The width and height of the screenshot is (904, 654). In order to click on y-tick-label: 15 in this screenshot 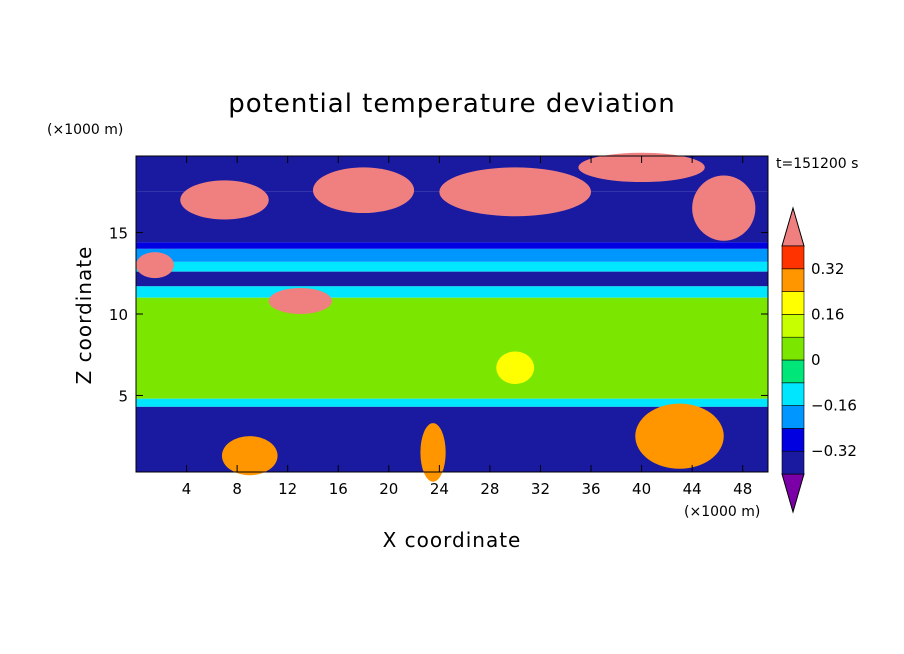, I will do `click(118, 234)`.